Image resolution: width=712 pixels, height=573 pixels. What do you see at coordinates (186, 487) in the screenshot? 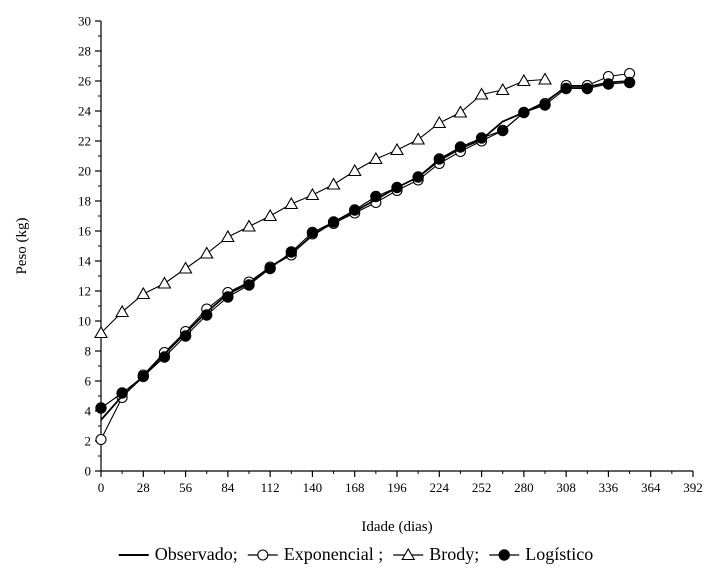
I see `x-tick-label: 56` at bounding box center [186, 487].